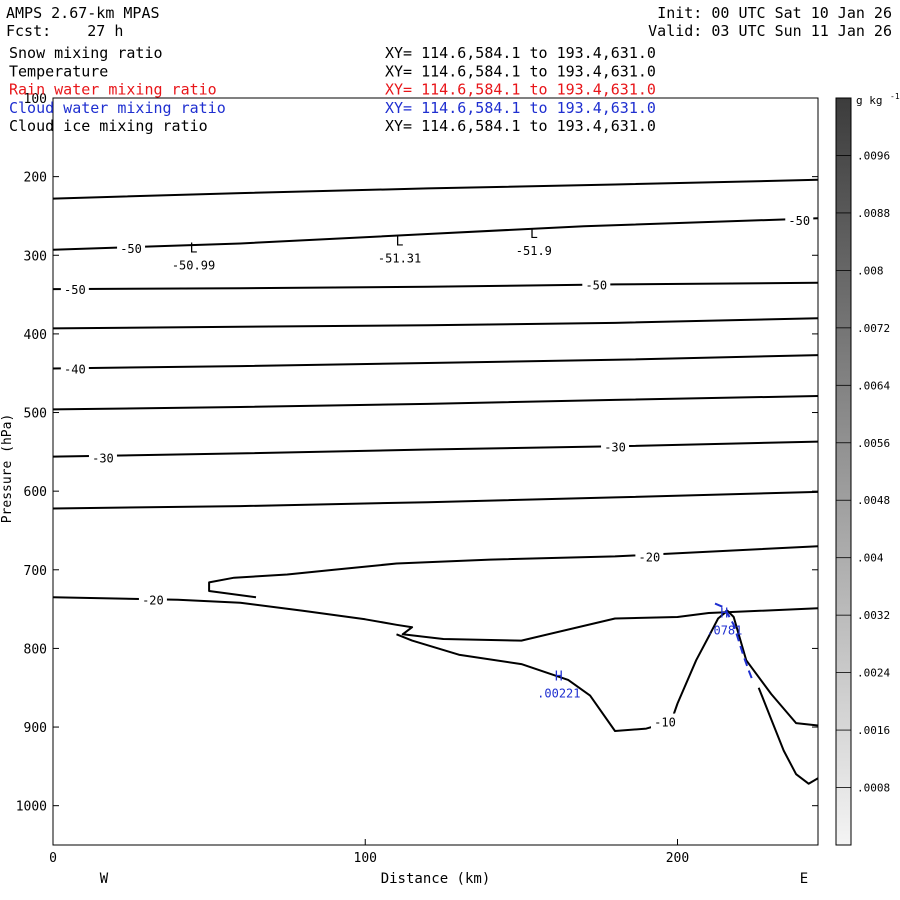  What do you see at coordinates (86, 53) in the screenshot?
I see `field-name: Snow mixing ratio` at bounding box center [86, 53].